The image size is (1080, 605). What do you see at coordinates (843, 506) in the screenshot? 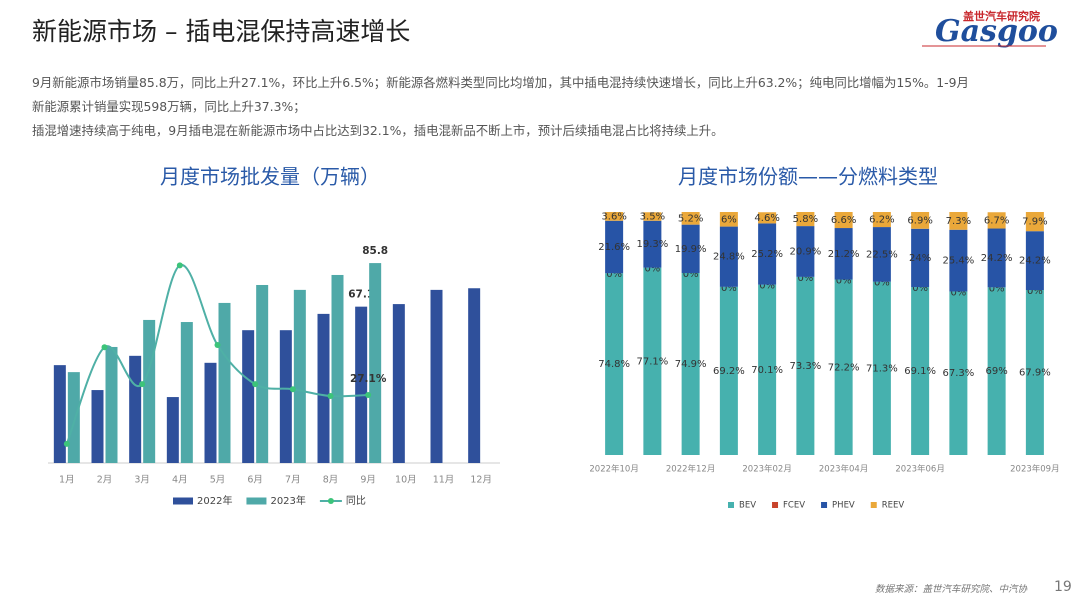
I see `legend-label: PHEV` at bounding box center [843, 506].